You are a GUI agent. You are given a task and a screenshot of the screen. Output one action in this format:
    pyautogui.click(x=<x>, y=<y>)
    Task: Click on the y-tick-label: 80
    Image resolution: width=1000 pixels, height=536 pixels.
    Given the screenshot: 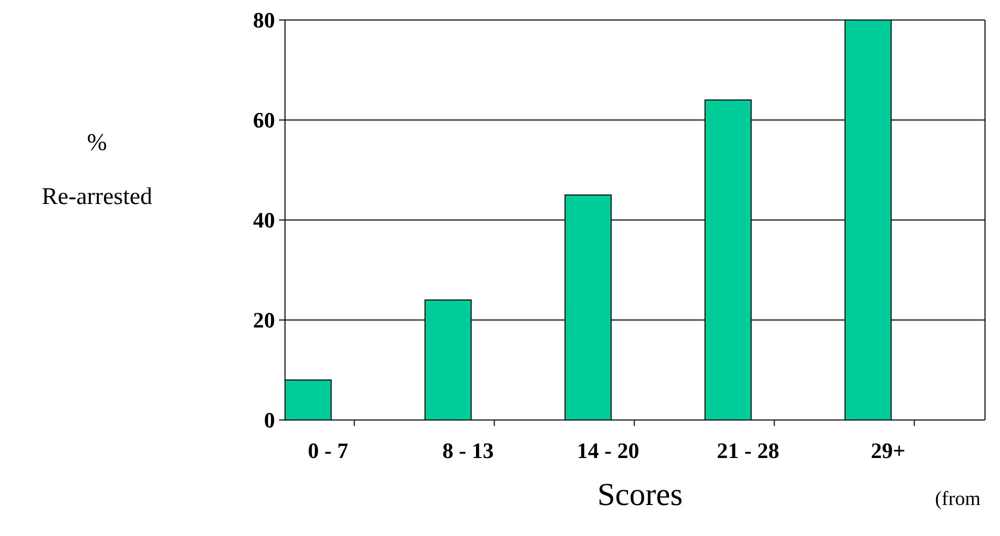 What is the action you would take?
    pyautogui.click(x=264, y=20)
    